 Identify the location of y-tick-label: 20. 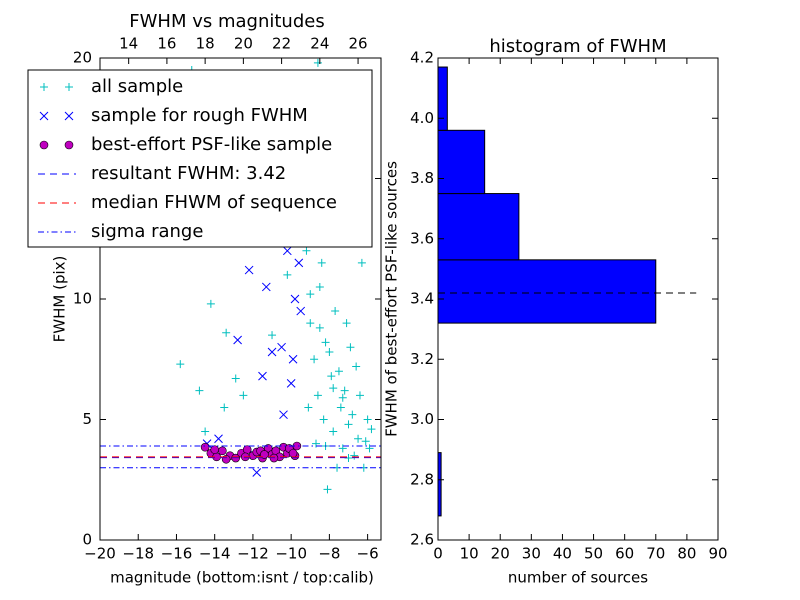
(82, 58).